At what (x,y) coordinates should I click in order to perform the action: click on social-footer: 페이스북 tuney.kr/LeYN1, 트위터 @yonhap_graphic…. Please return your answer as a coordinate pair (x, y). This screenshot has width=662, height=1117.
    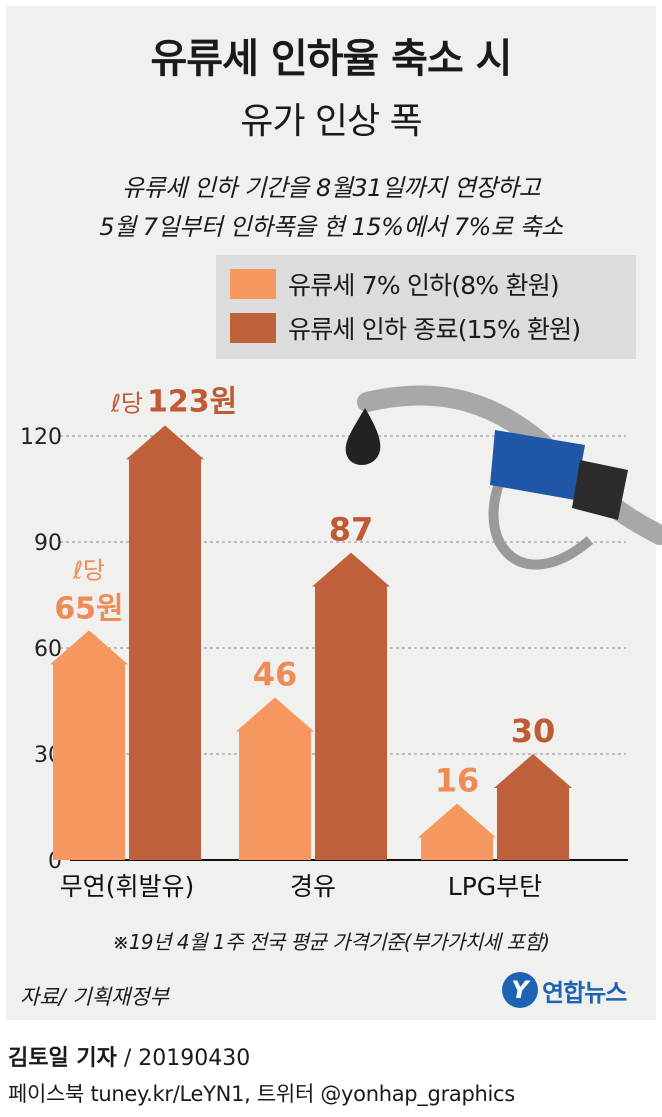
    Looking at the image, I should click on (261, 1093).